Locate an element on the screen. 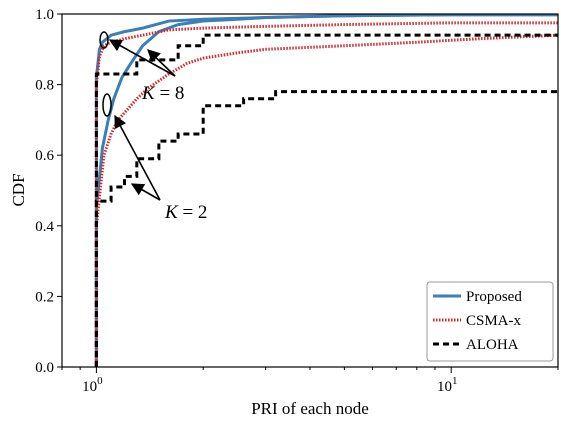 This screenshot has height=424, width=561. legend-box is located at coordinates (490, 321).